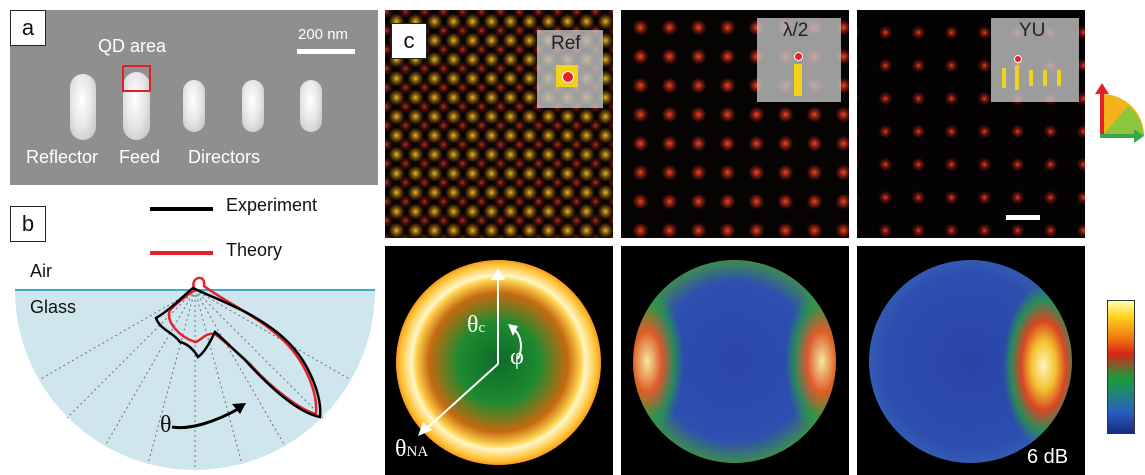 The height and width of the screenshot is (475, 1145). I want to click on feed-label: Feed, so click(140, 157).